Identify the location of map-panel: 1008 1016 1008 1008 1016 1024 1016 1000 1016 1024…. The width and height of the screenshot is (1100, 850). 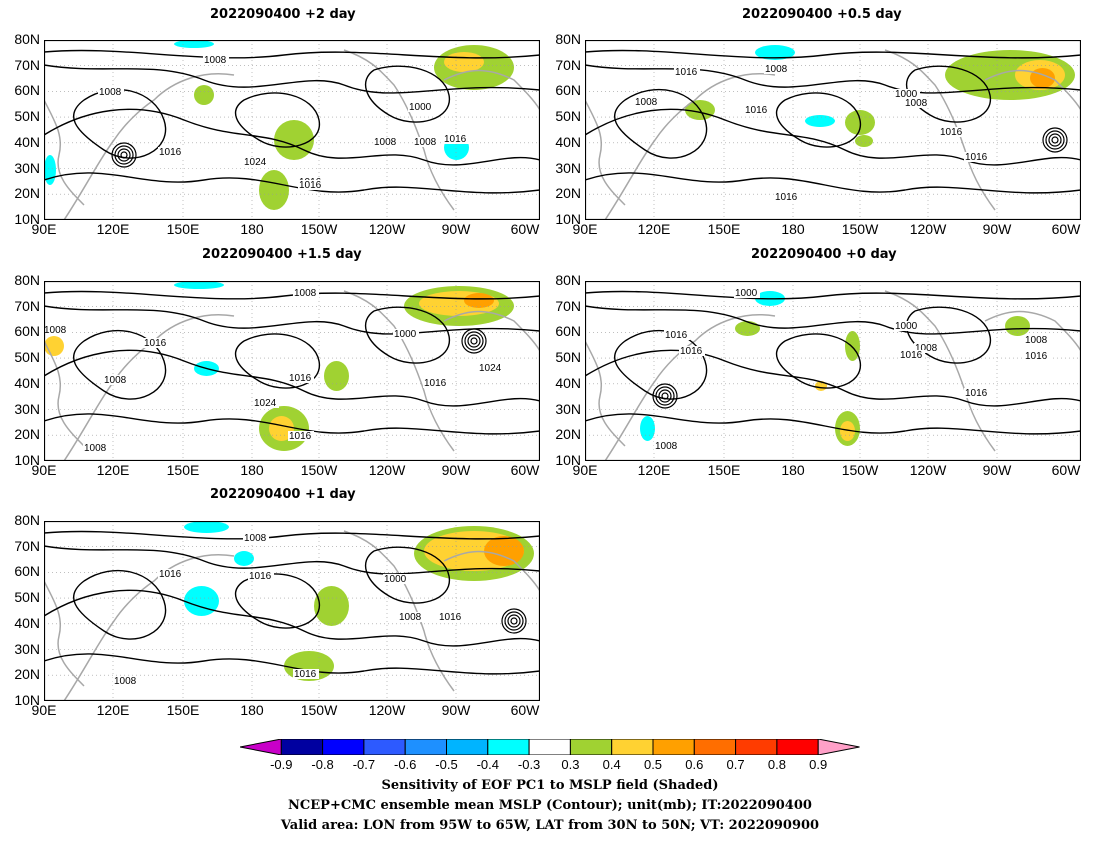
(292, 371).